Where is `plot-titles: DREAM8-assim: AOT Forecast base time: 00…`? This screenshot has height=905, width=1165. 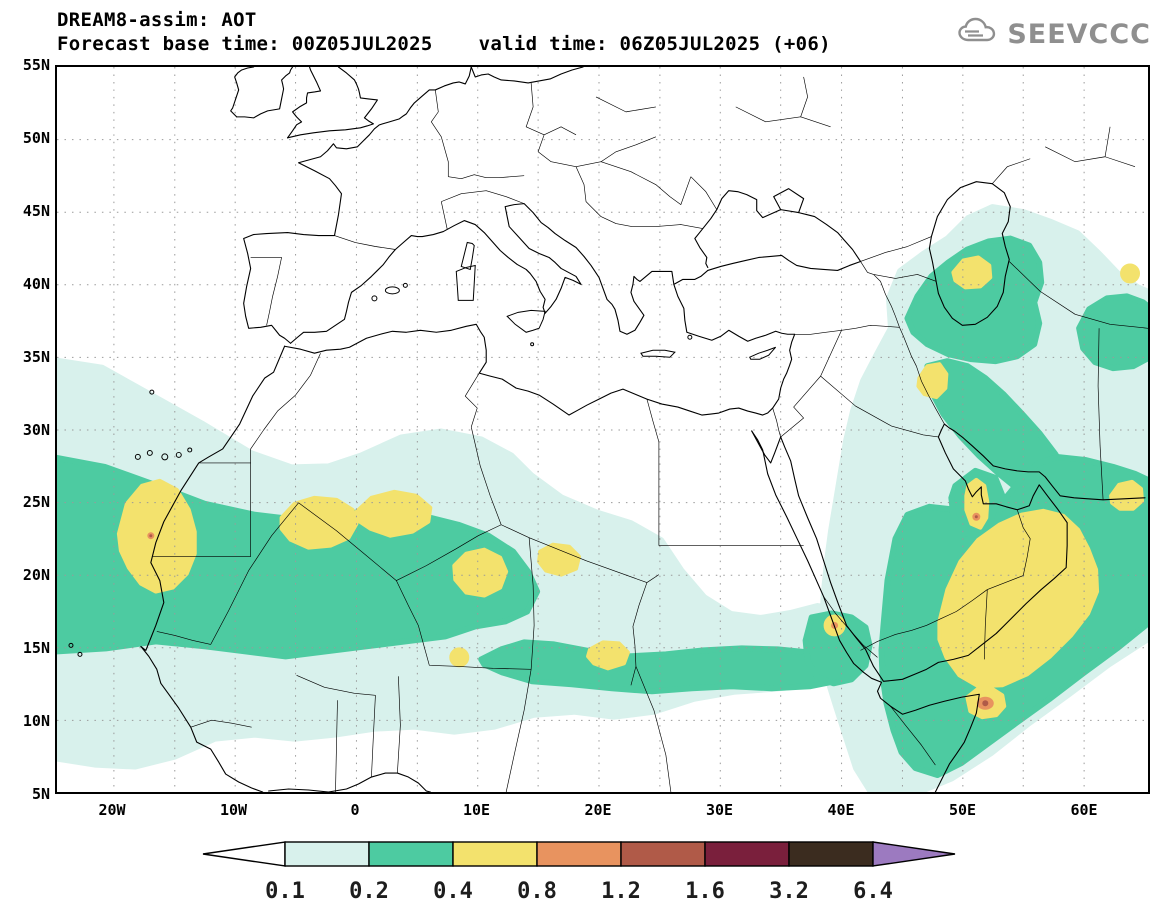 plot-titles: DREAM8-assim: AOT Forecast base time: 00… is located at coordinates (444, 32).